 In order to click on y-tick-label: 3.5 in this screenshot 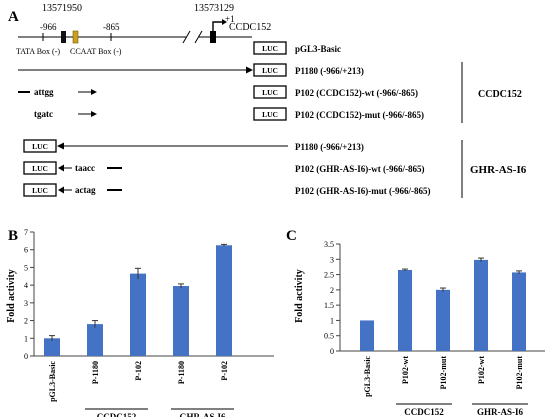, I will do `click(329, 244)`.